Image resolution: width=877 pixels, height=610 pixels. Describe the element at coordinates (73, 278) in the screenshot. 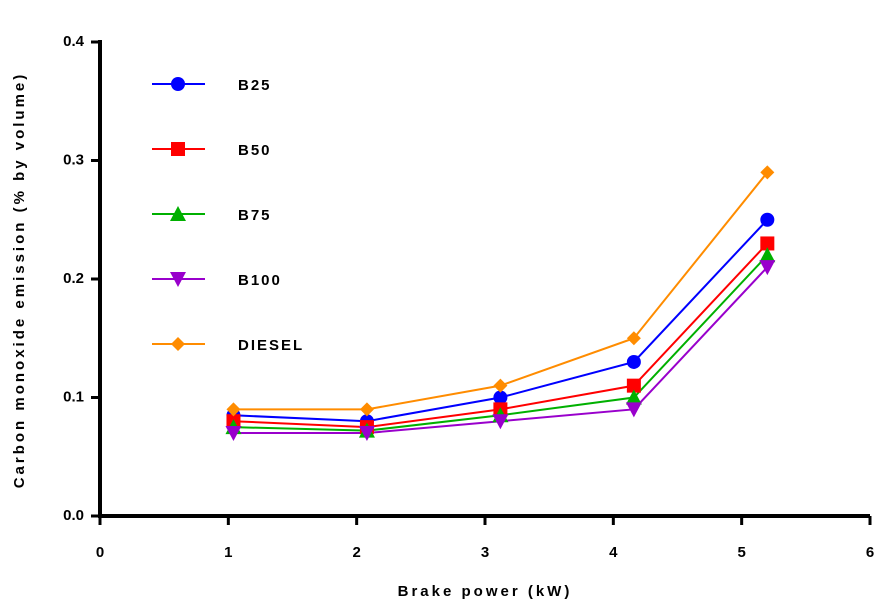

I see `y-tick-label: 0.2` at that location.